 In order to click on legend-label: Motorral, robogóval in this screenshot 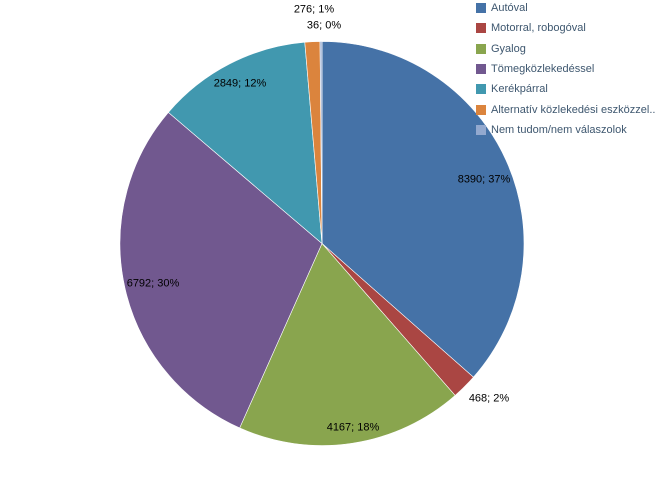, I will do `click(538, 28)`.